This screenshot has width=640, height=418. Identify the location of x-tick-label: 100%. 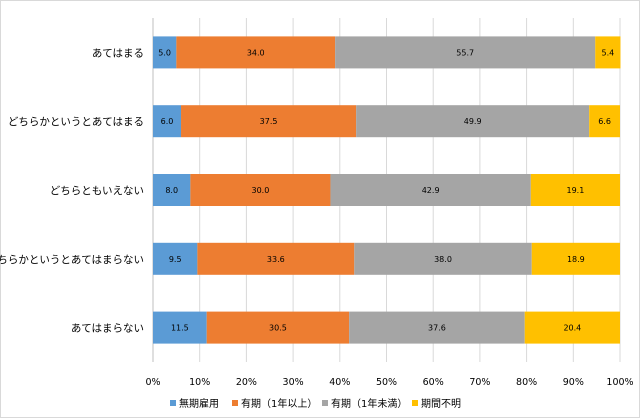
(619, 382).